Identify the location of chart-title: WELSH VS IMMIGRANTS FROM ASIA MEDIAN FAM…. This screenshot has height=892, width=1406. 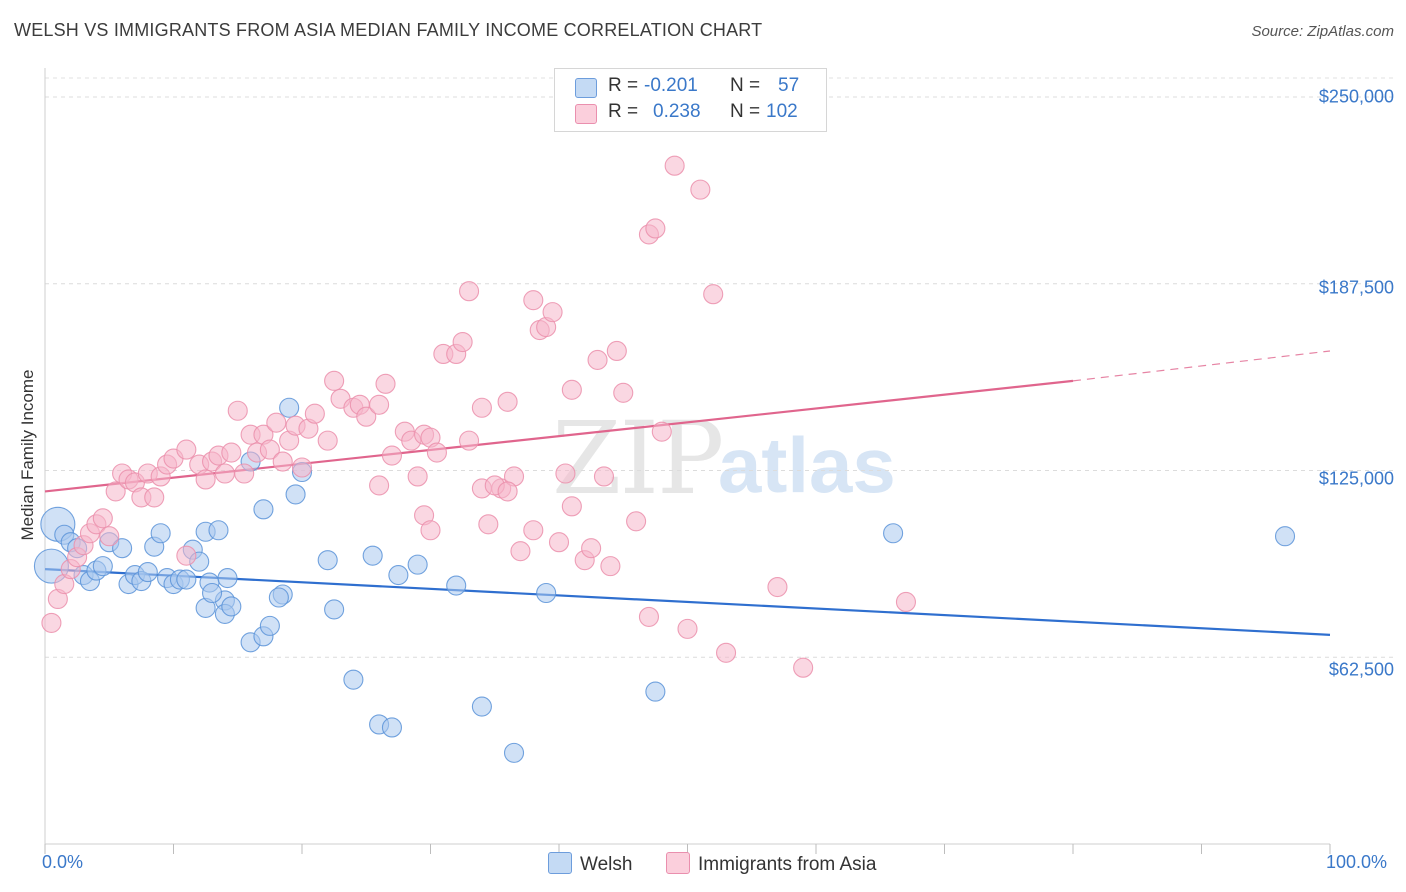
(388, 30).